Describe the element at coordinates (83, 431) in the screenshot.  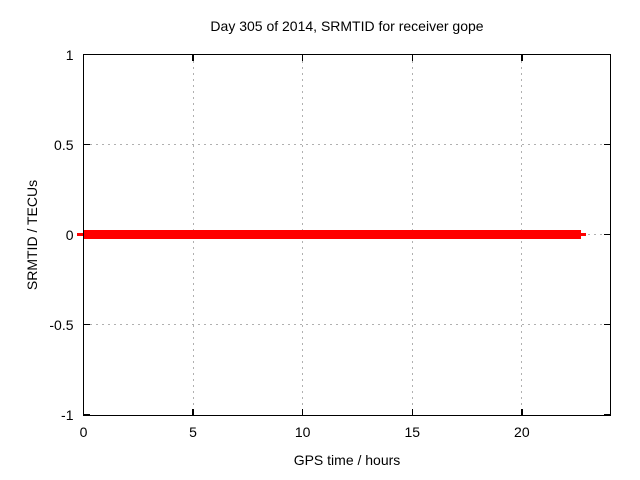
I see `x-tick-label: 0` at that location.